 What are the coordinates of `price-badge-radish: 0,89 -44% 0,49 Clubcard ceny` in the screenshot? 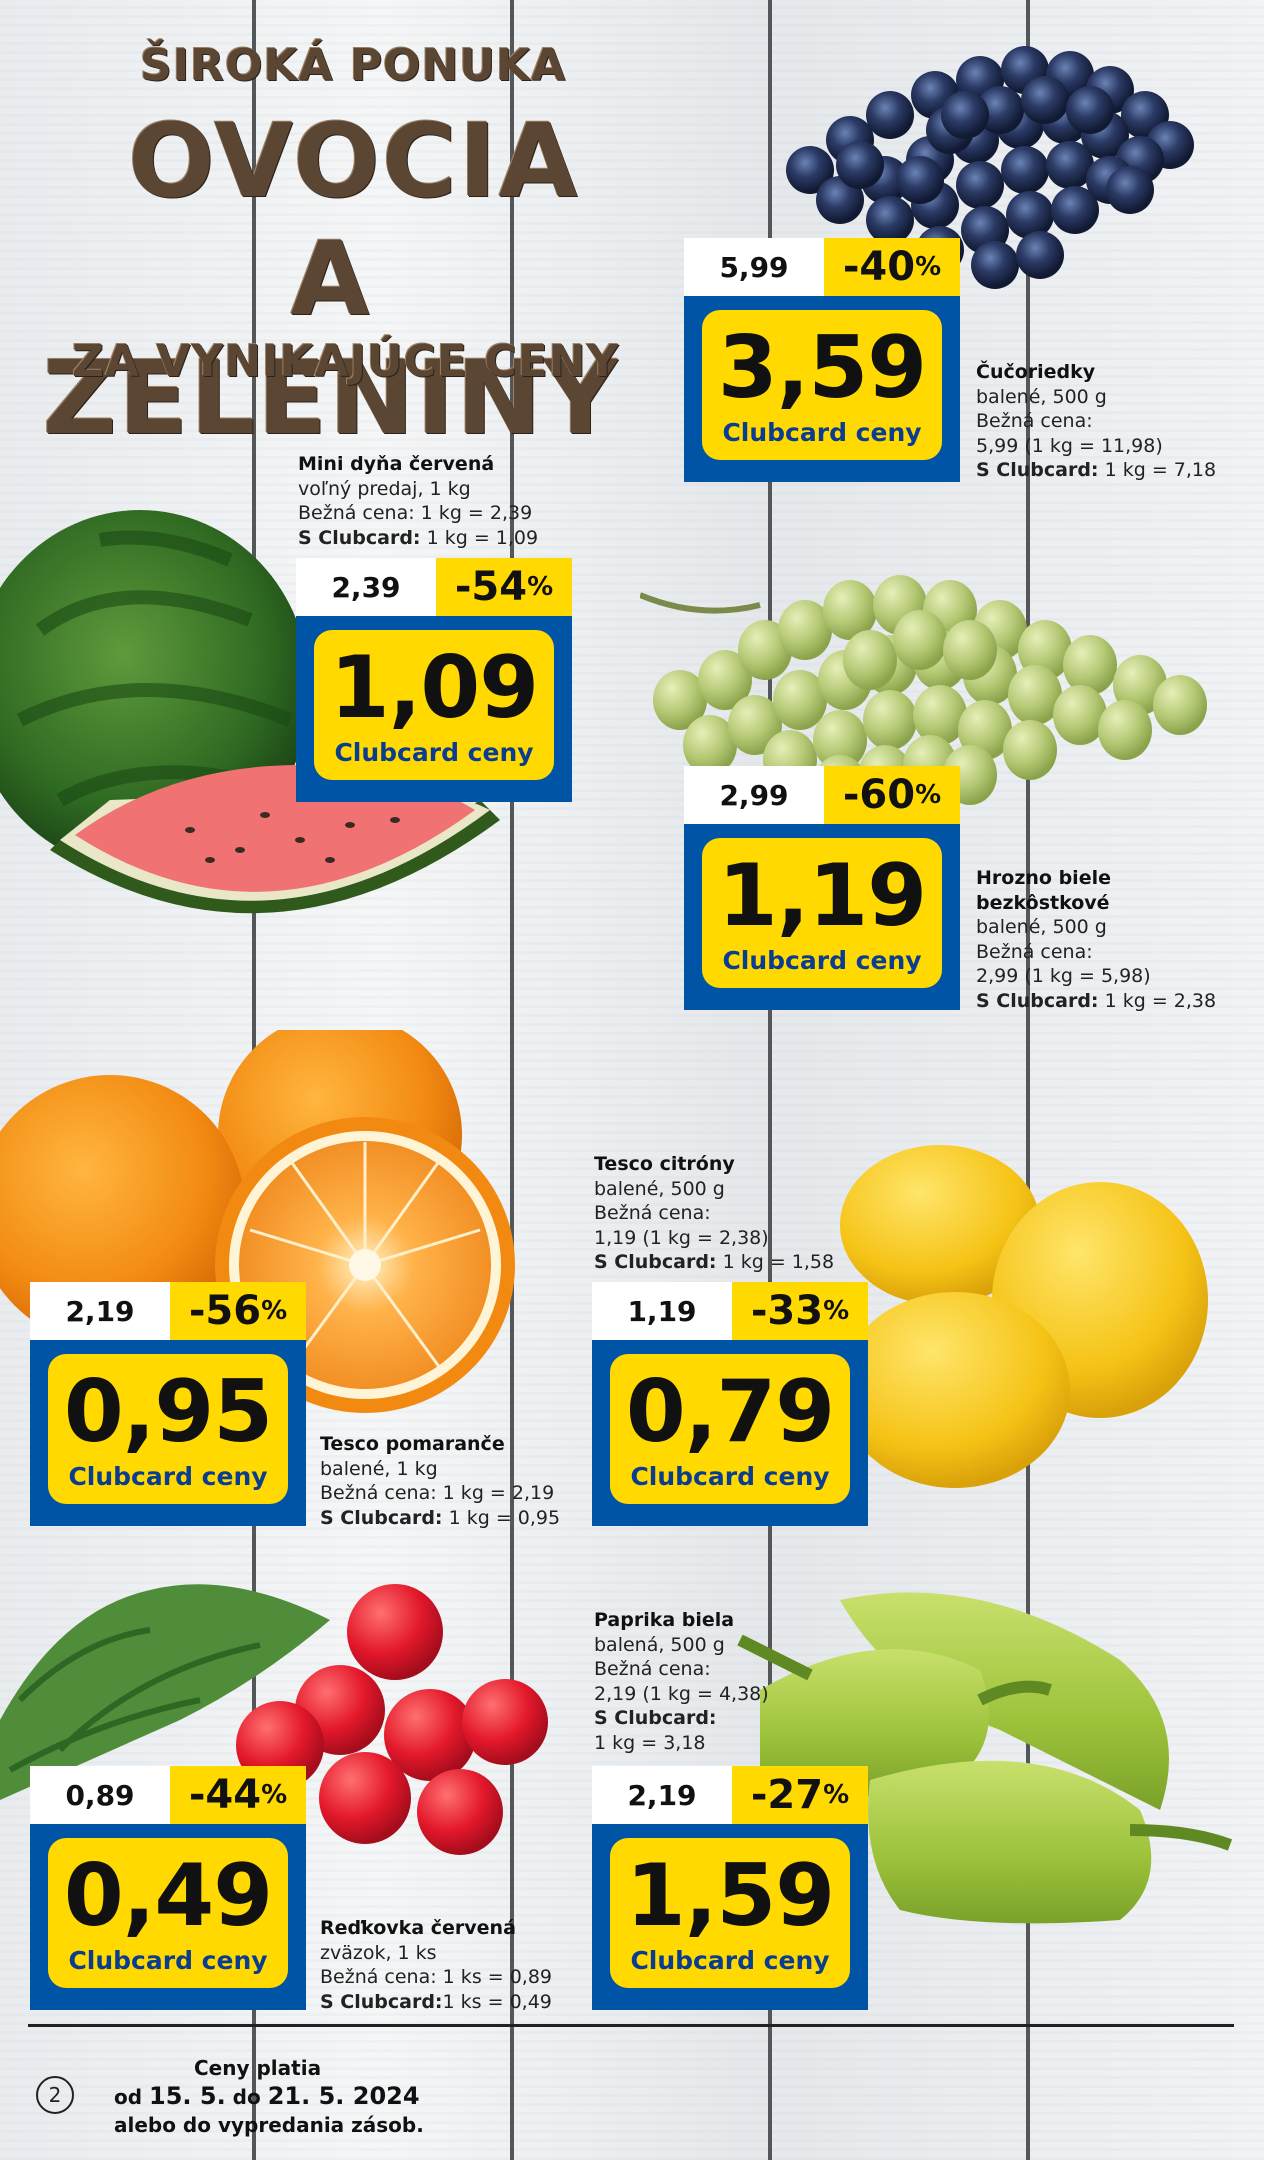 It's located at (168, 1888).